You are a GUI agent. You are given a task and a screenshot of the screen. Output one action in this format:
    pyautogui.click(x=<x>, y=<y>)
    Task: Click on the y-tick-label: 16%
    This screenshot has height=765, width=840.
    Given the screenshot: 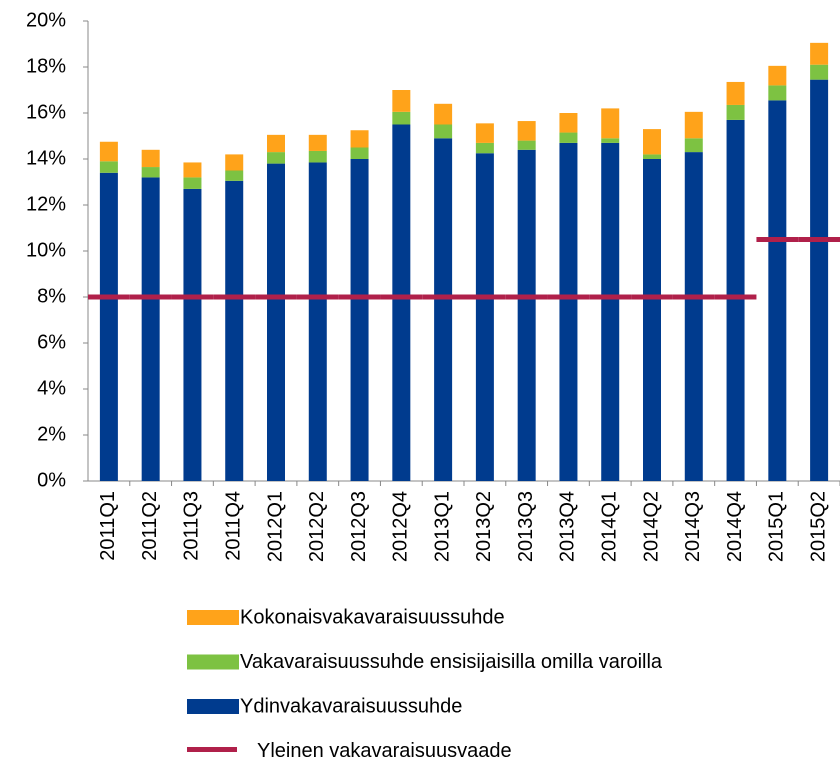 What is the action you would take?
    pyautogui.click(x=46, y=112)
    